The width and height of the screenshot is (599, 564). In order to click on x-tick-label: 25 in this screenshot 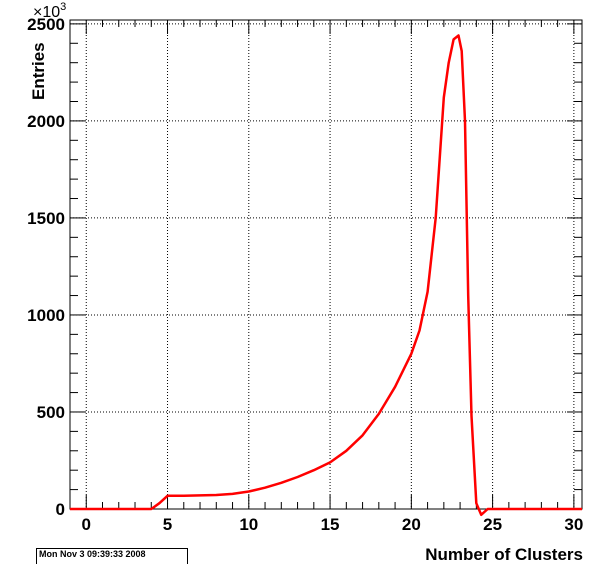, I will do `click(492, 524)`.